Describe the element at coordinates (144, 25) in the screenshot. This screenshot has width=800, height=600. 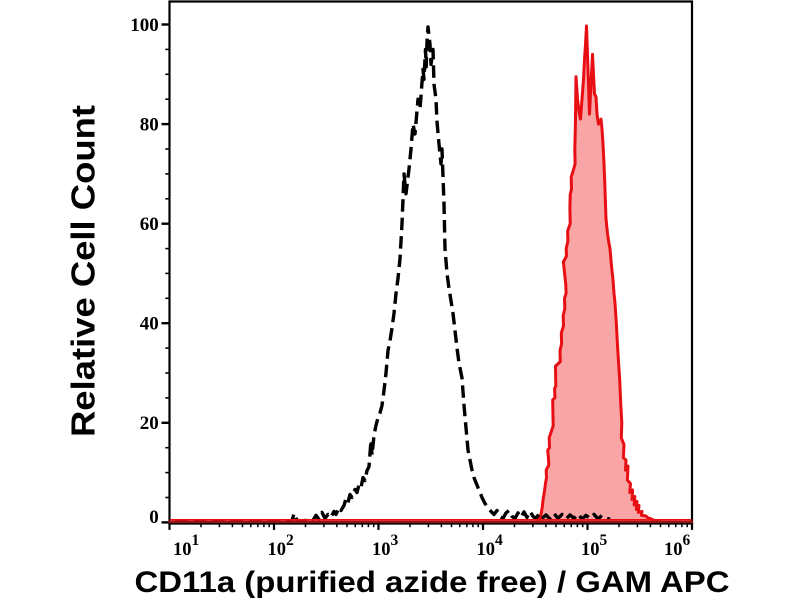
I see `svg-text: 100` at that location.